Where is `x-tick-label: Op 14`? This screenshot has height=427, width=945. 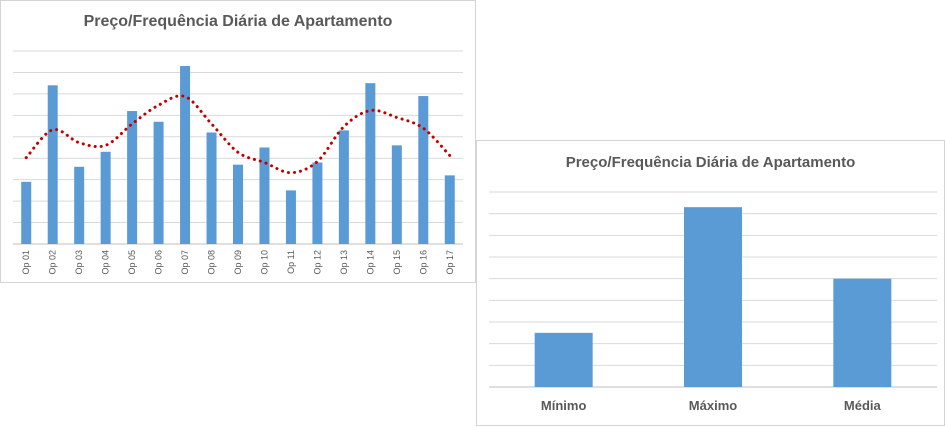
x-tick-label: Op 14 is located at coordinates (370, 262).